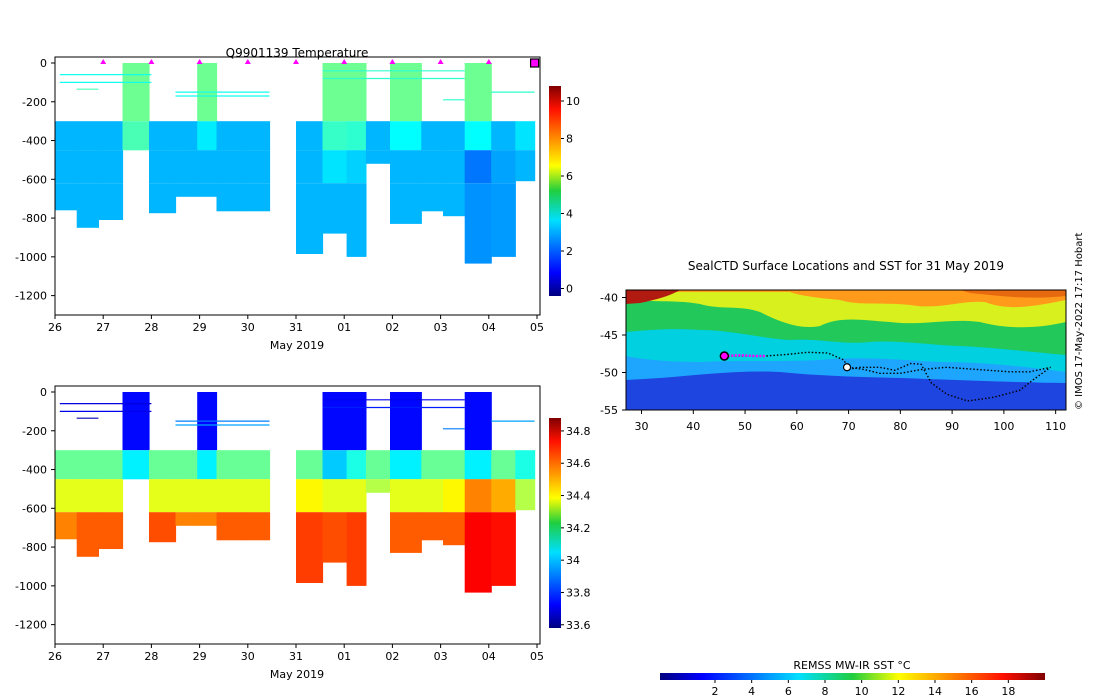 This screenshot has height=700, width=1100. What do you see at coordinates (569, 289) in the screenshot?
I see `colorbar-tick-label: 0` at bounding box center [569, 289].